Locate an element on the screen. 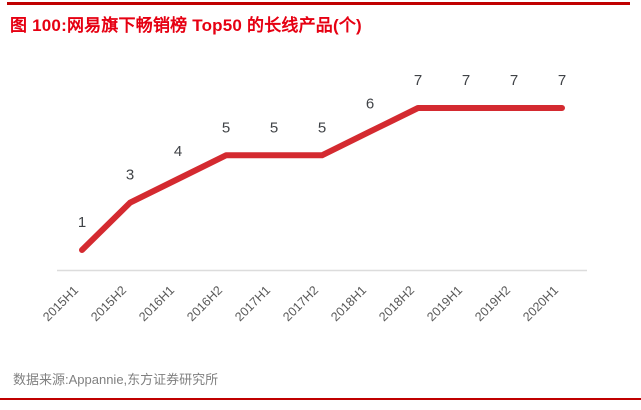 The width and height of the screenshot is (641, 410). bottom-border-rule is located at coordinates (320, 399).